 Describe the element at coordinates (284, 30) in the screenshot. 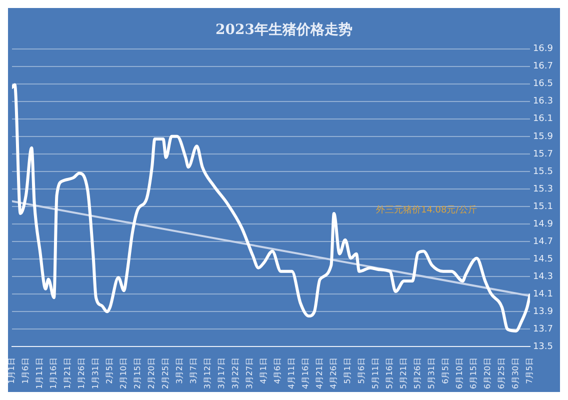

I see `chart-title: 2023年生猪价格走势` at that location.